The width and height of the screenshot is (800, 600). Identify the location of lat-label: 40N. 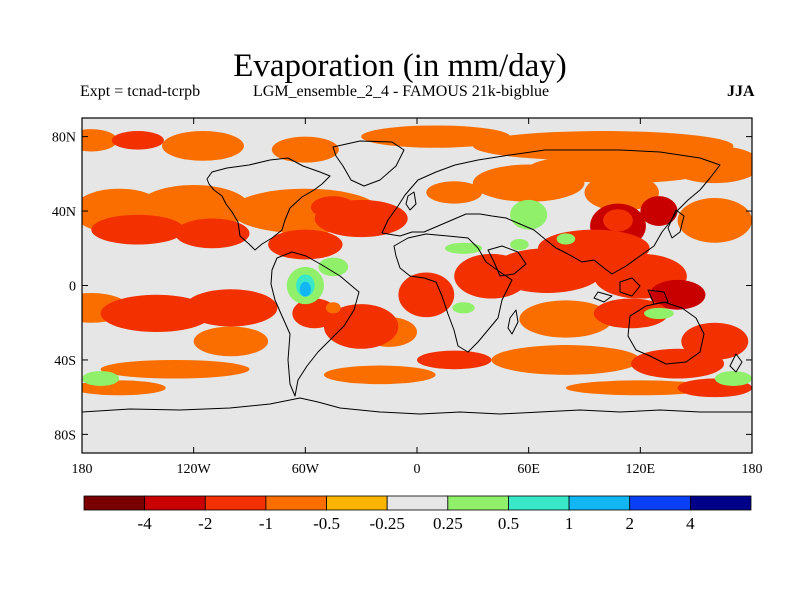
(64, 212).